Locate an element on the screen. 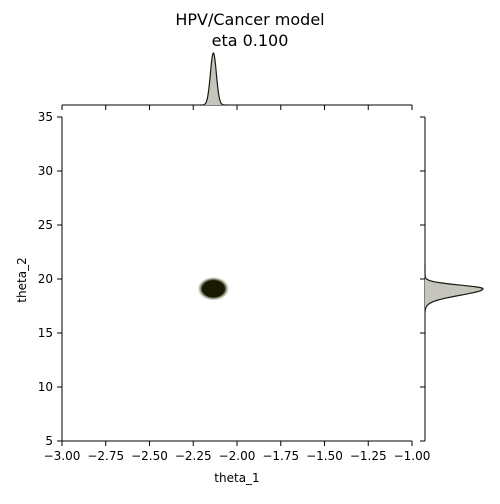  joint-density-core is located at coordinates (213, 289).